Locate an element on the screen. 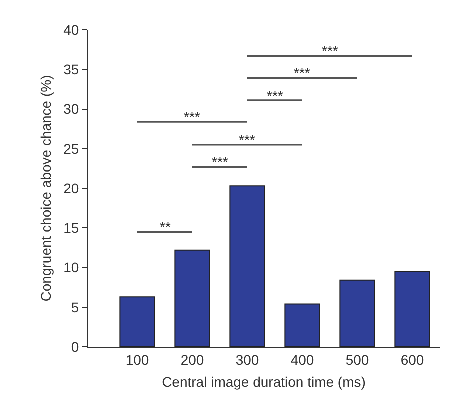 This screenshot has width=462, height=409. x-tick-label: 200 is located at coordinates (192, 360).